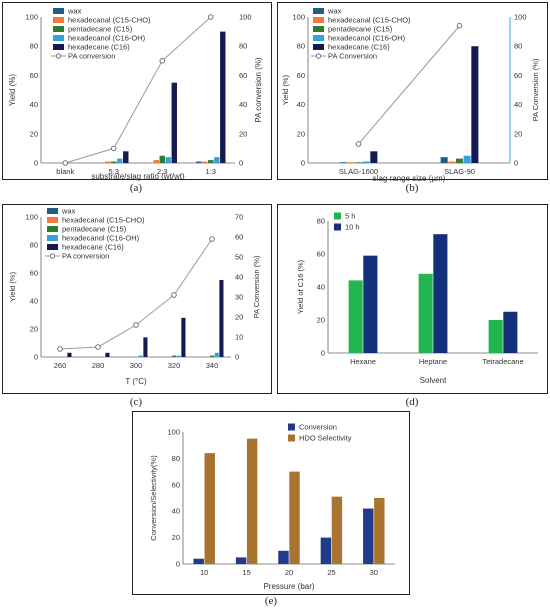 This screenshot has width=550, height=610. I want to click on d-xtick-2: Tetradecane, so click(502, 361).